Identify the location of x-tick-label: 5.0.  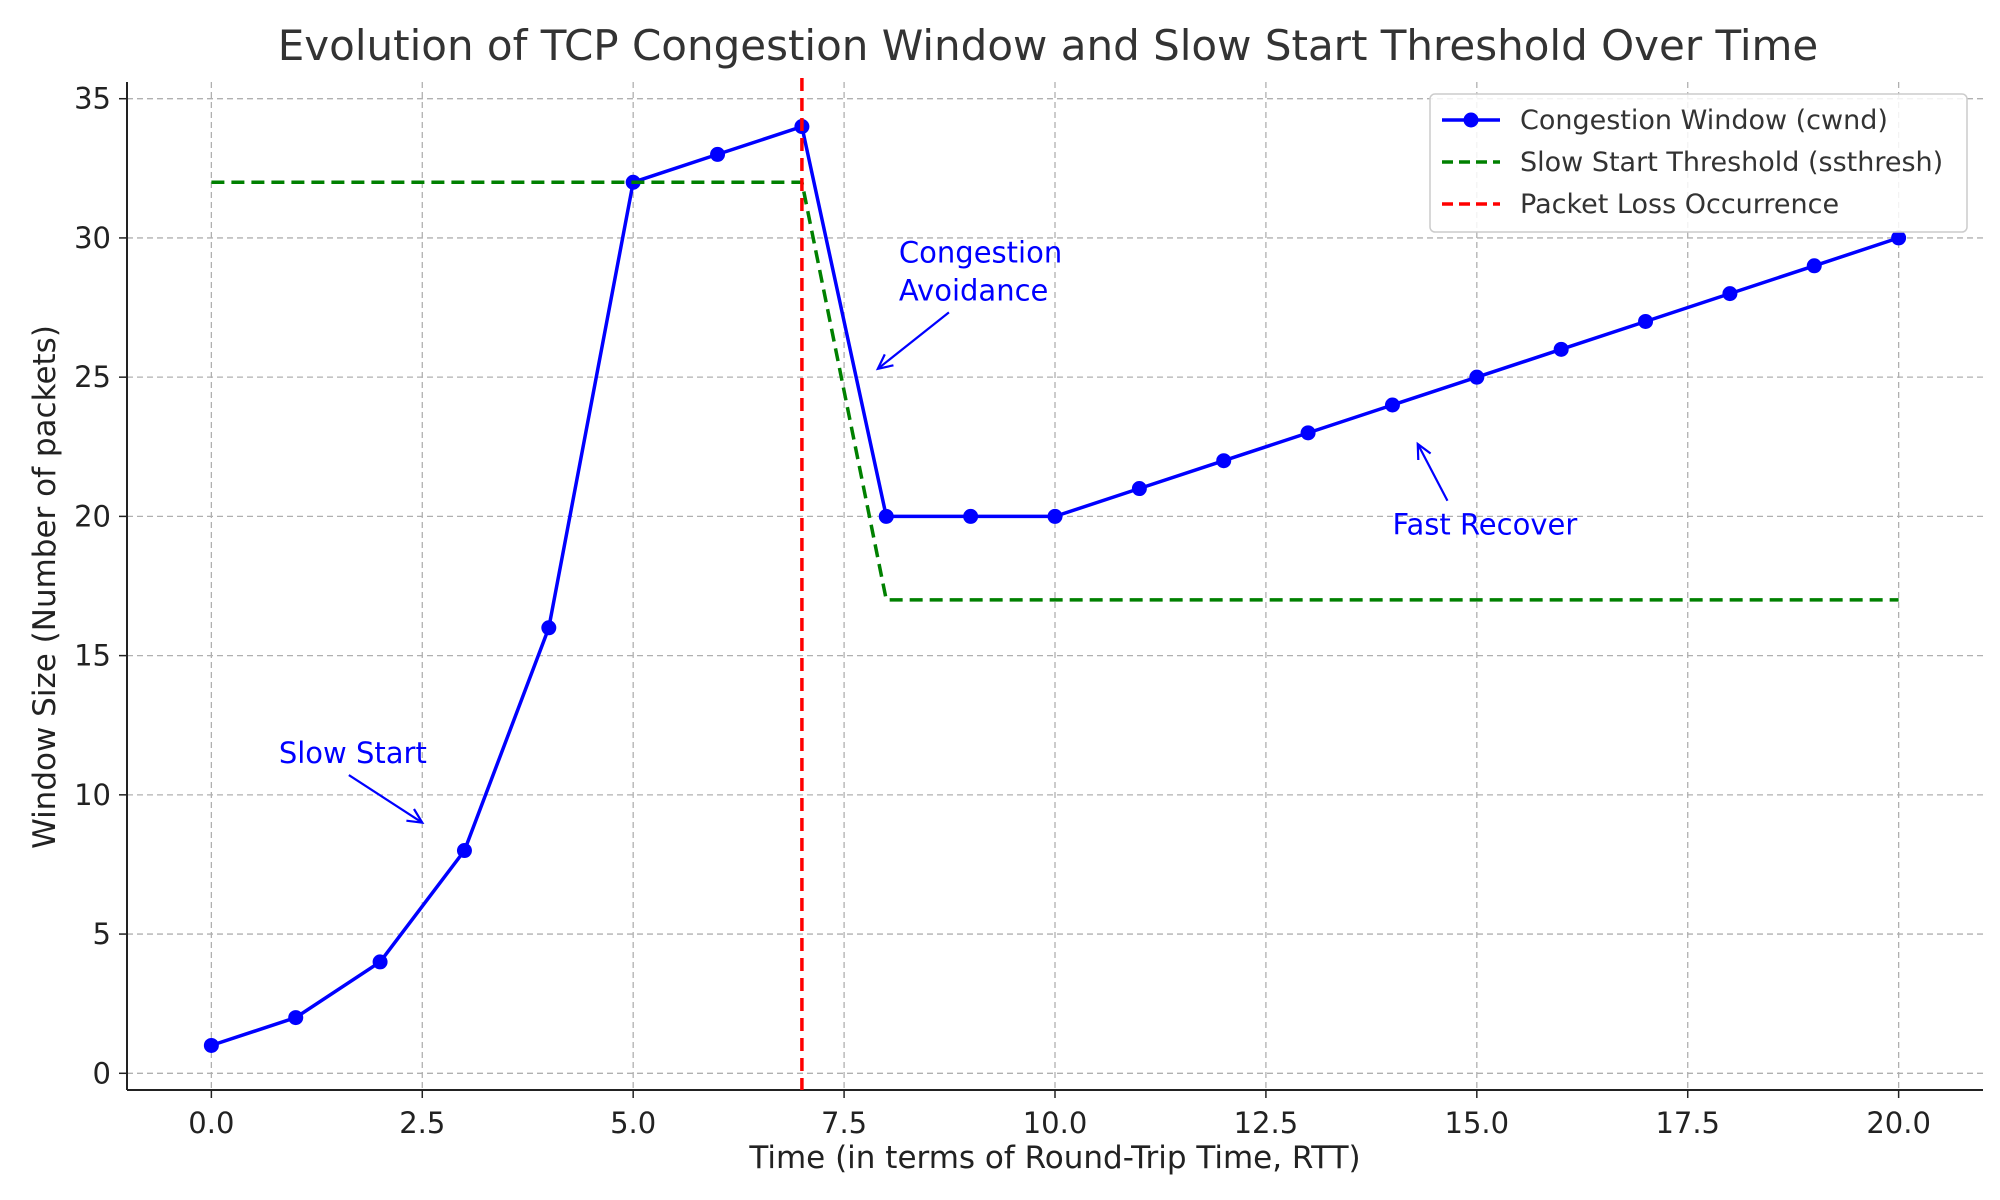
(633, 1123).